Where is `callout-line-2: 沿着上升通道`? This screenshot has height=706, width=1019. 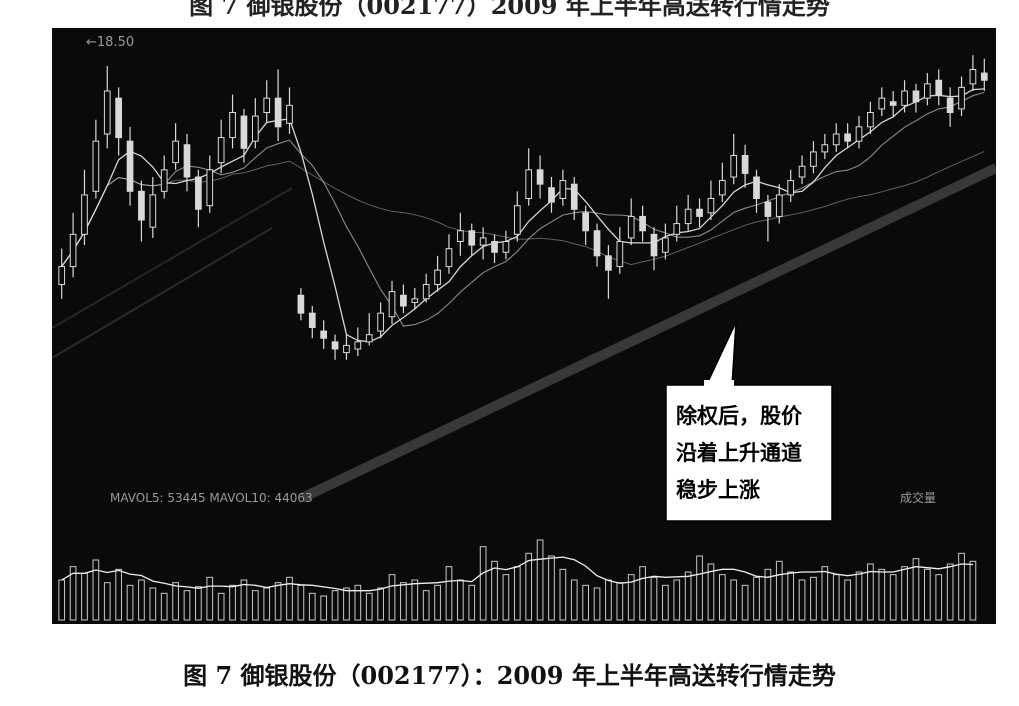
callout-line-2: 沿着上升通道 is located at coordinates (739, 453).